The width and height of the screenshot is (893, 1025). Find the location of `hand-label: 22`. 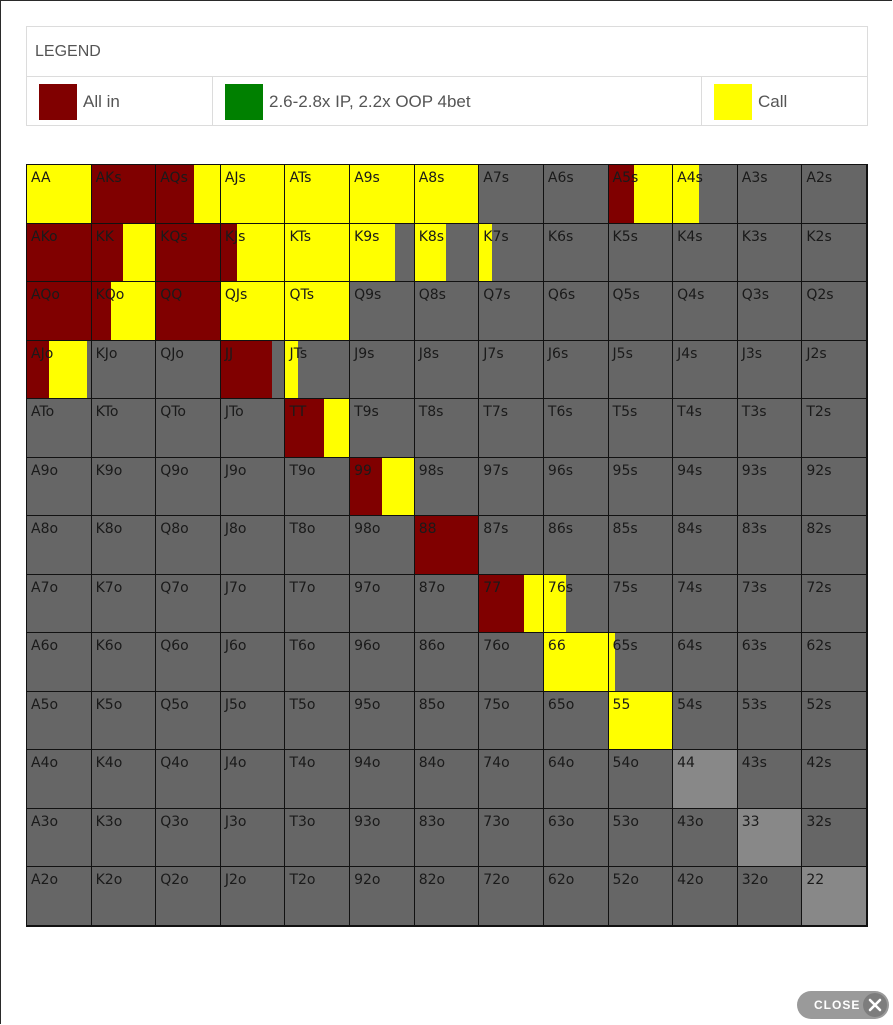

hand-label: 22 is located at coordinates (815, 880).